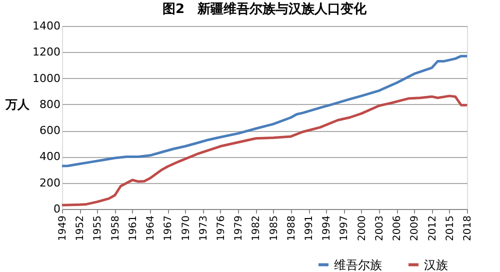 The height and width of the screenshot is (272, 500). Describe the element at coordinates (46, 52) in the screenshot. I see `y-tick-label: 1200` at that location.